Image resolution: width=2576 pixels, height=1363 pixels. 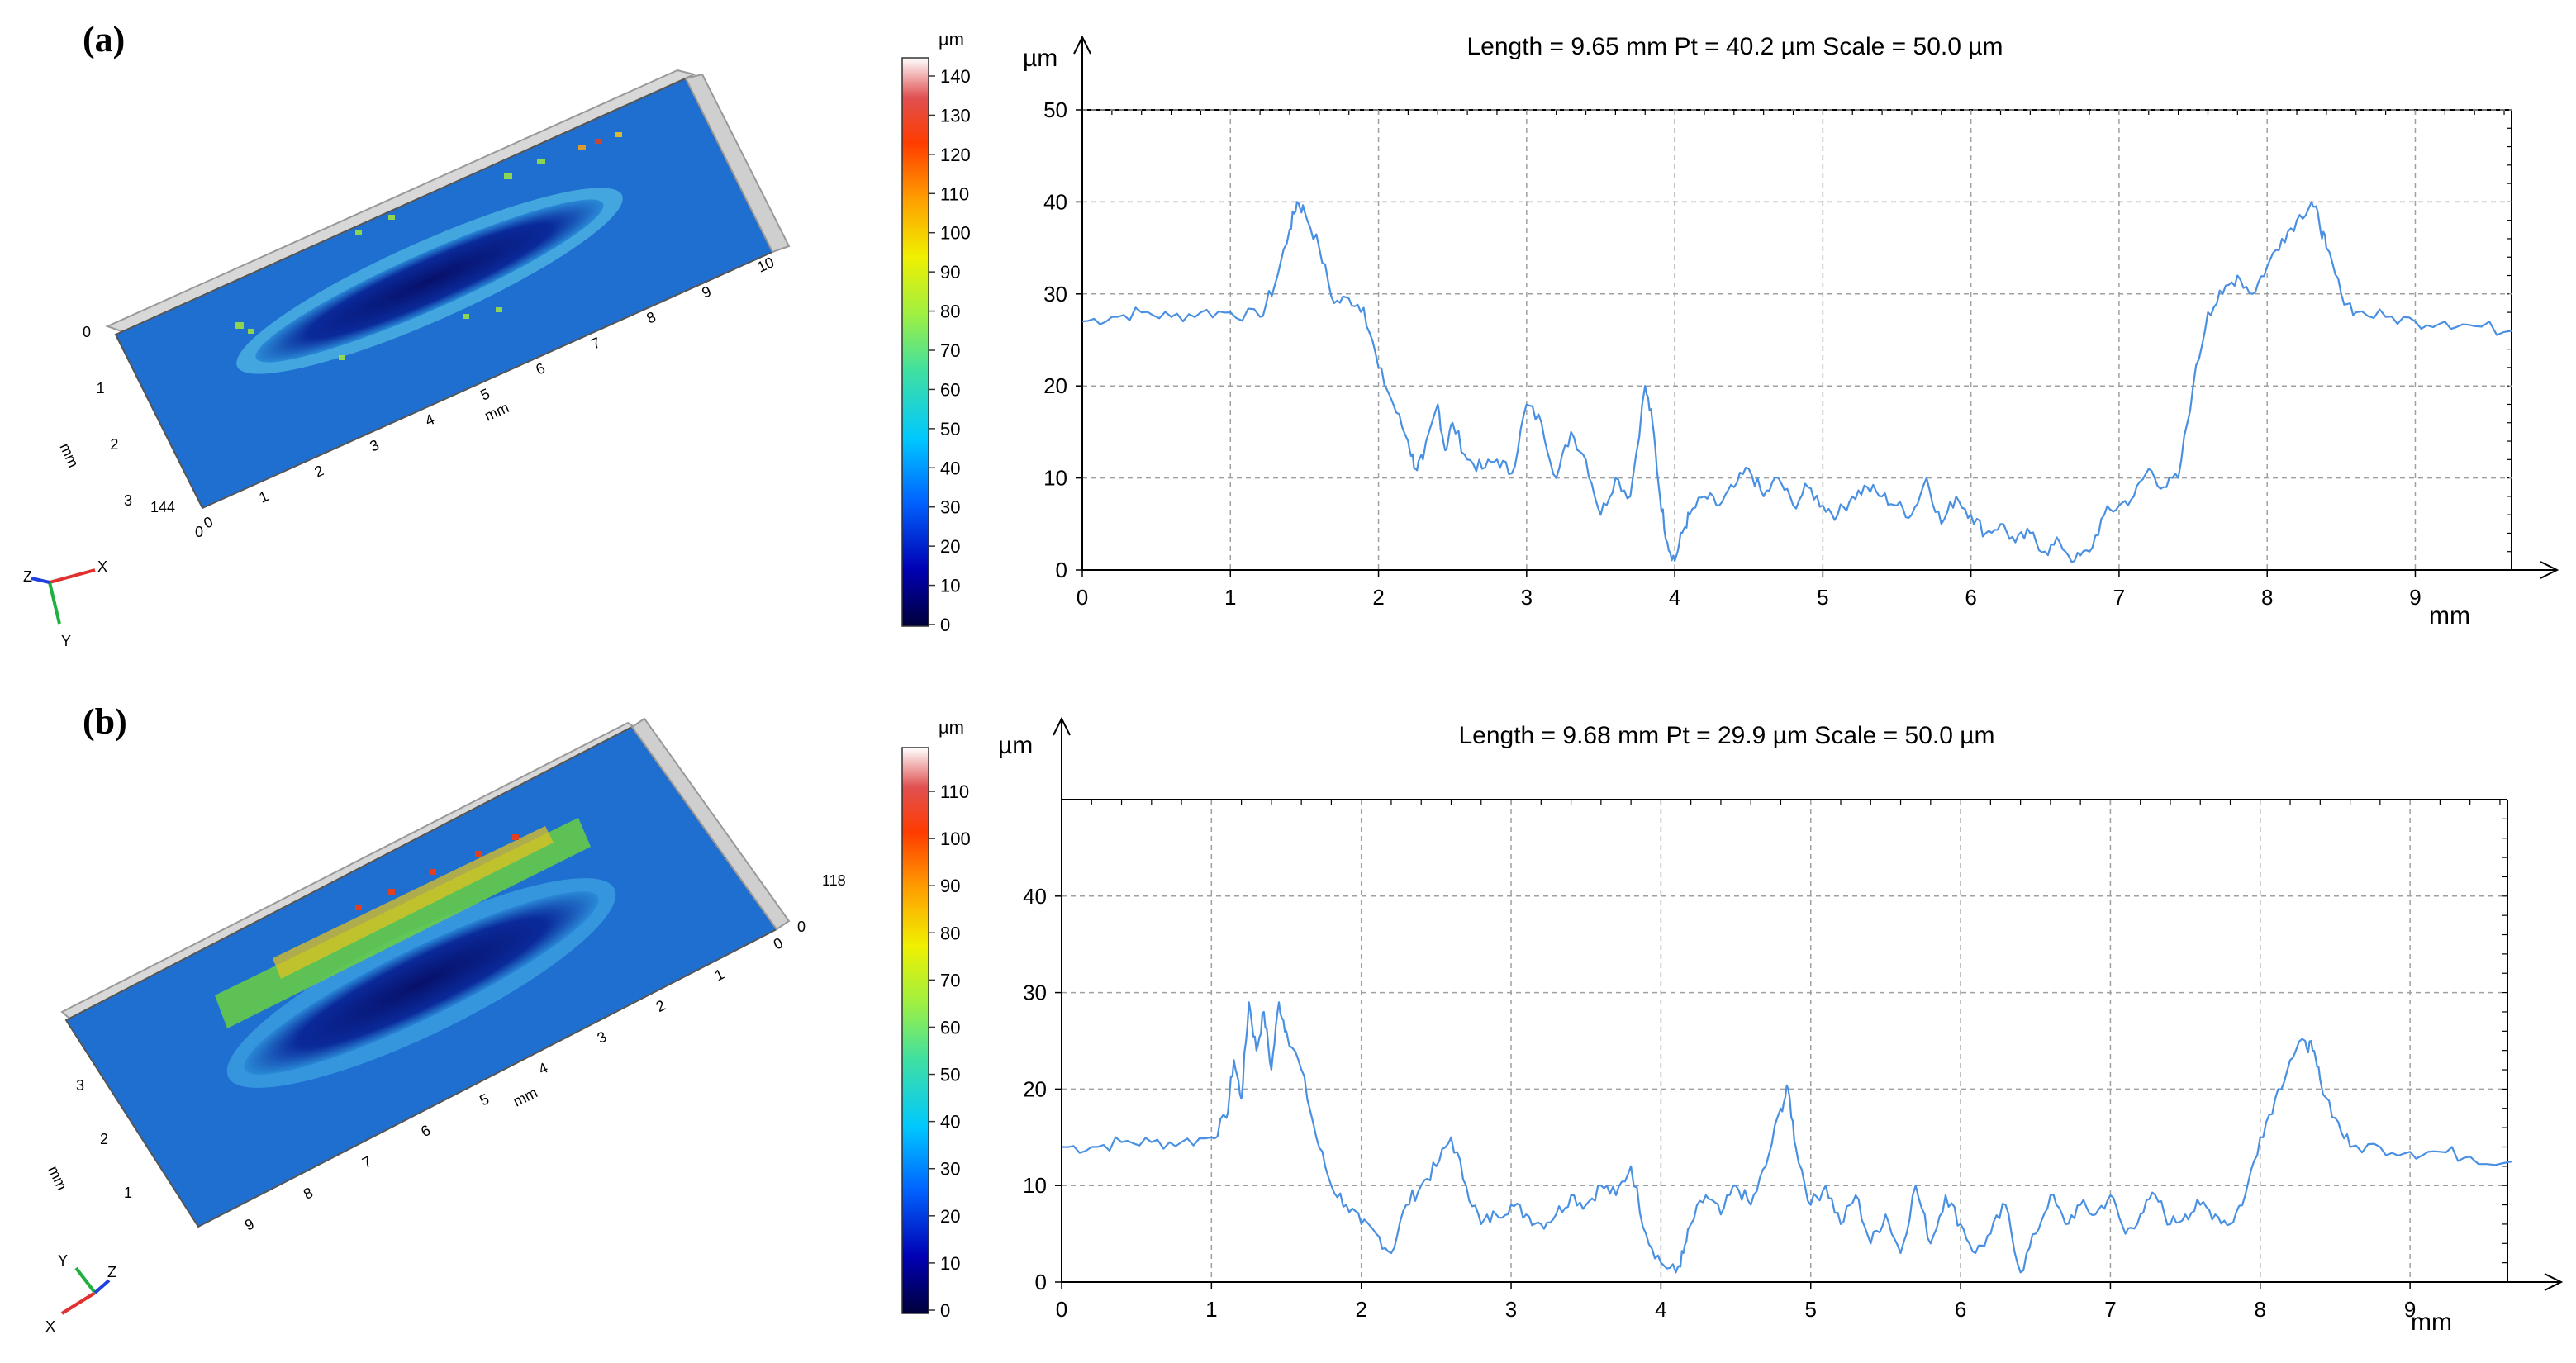 What do you see at coordinates (1040, 58) in the screenshot?
I see `profile-a-y-unit: µm` at bounding box center [1040, 58].